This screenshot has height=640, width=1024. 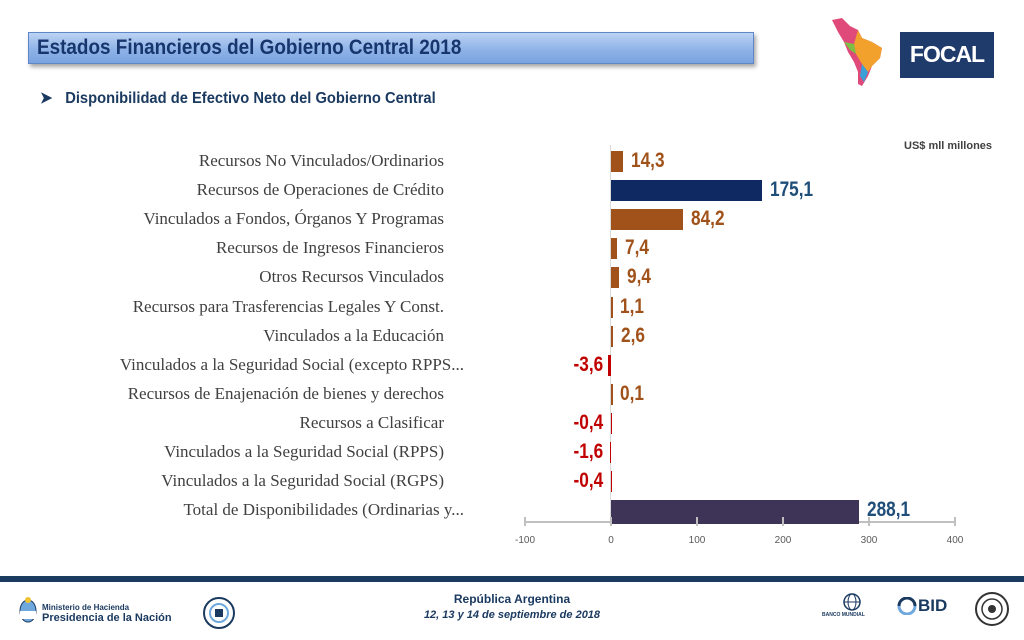 I want to click on category-label: Vinculados a la Seguridad Social (RPPS), so click(x=304, y=451).